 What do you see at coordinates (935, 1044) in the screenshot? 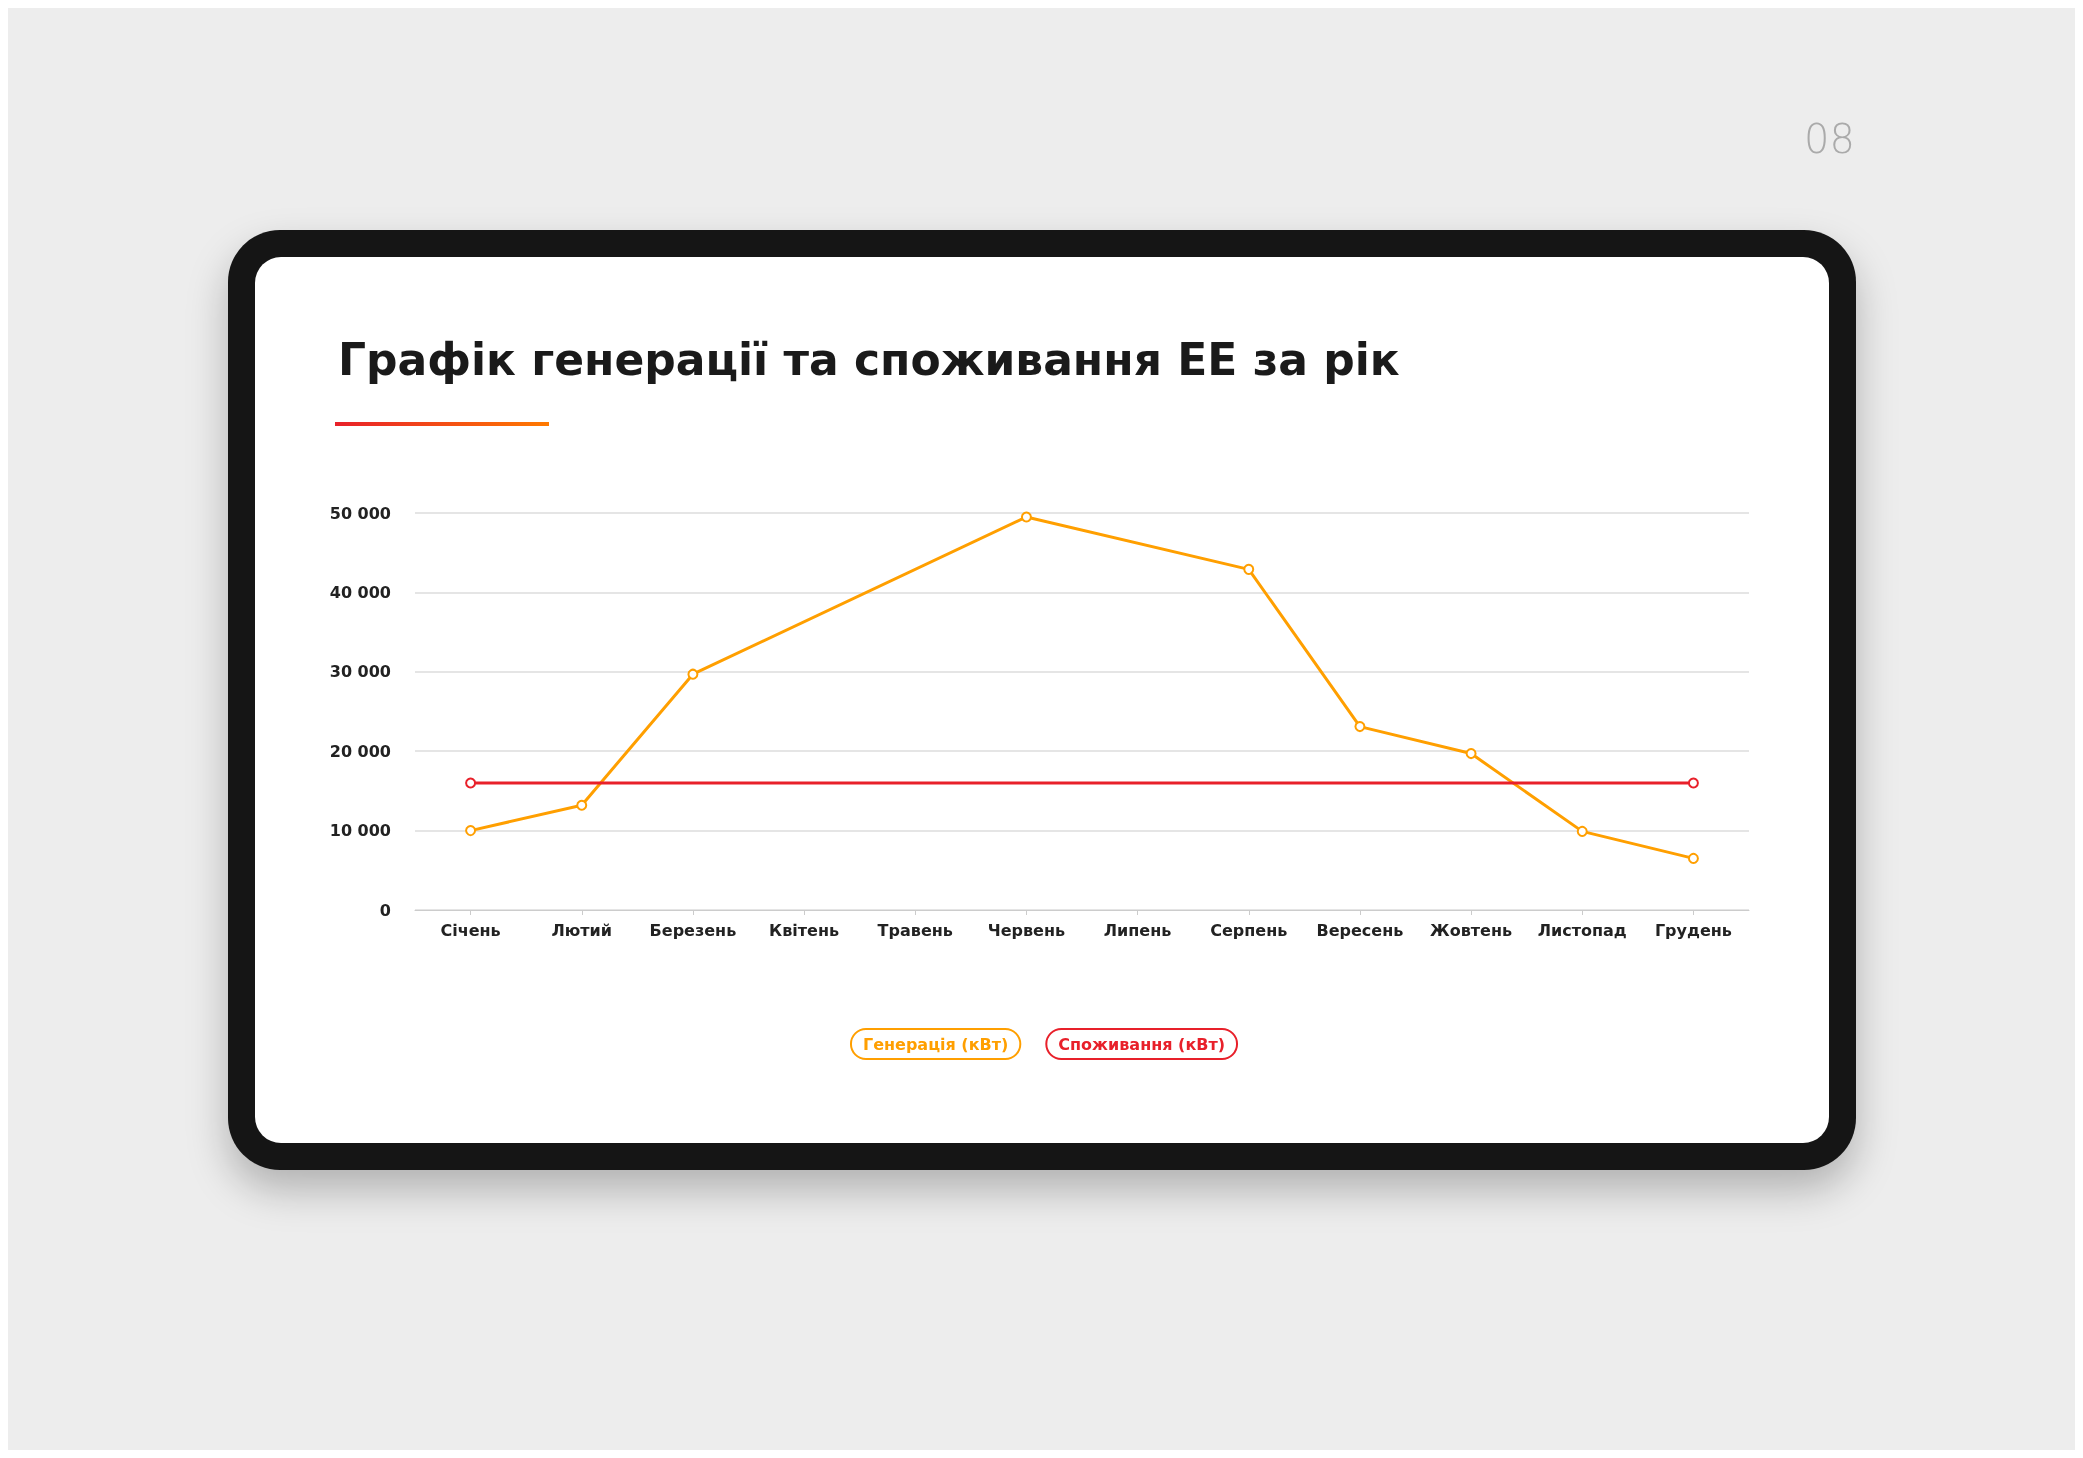
I see `text: Генерація (кВт)` at bounding box center [935, 1044].